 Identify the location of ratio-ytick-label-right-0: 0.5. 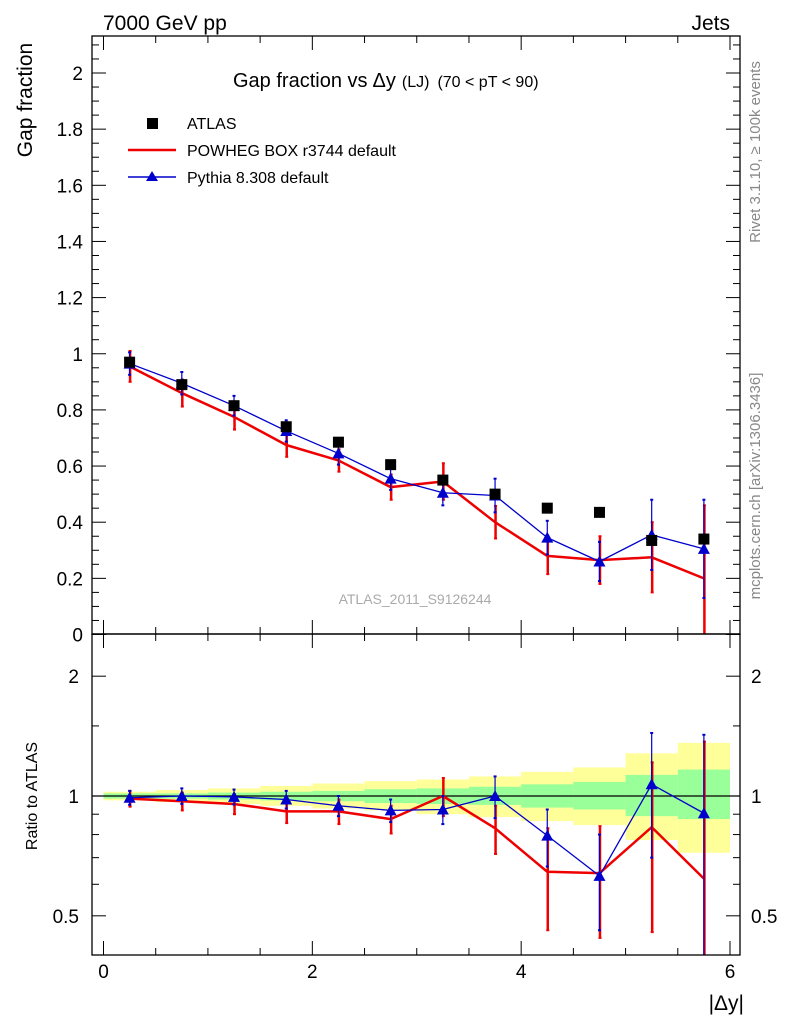
(764, 917).